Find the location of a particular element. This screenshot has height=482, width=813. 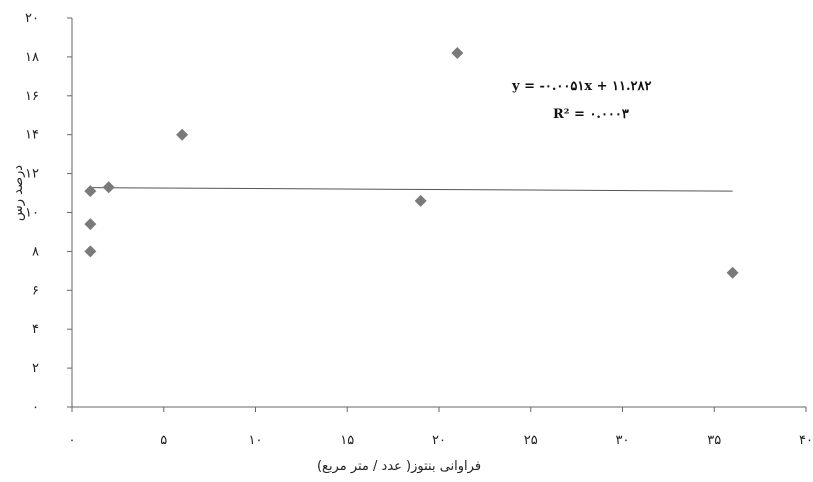

x-tick-label: ۵ is located at coordinates (163, 440).